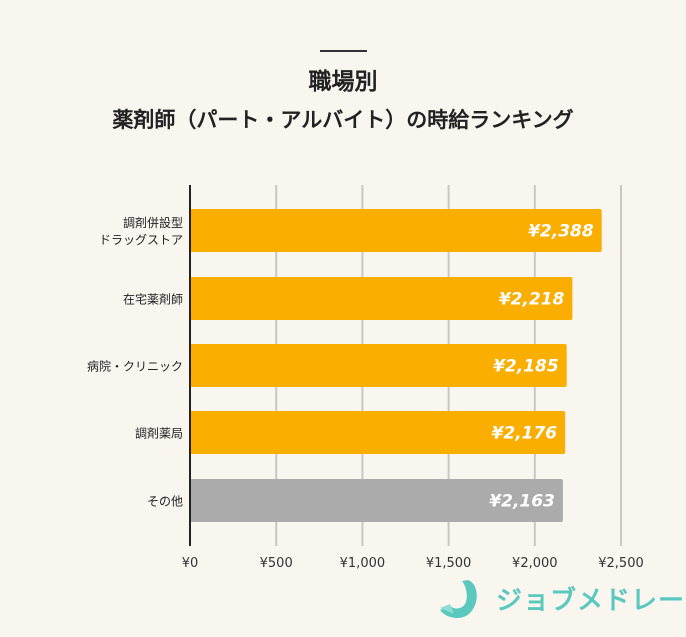 Image resolution: width=686 pixels, height=637 pixels. Describe the element at coordinates (190, 563) in the screenshot. I see `x-tick-label: ¥0` at that location.